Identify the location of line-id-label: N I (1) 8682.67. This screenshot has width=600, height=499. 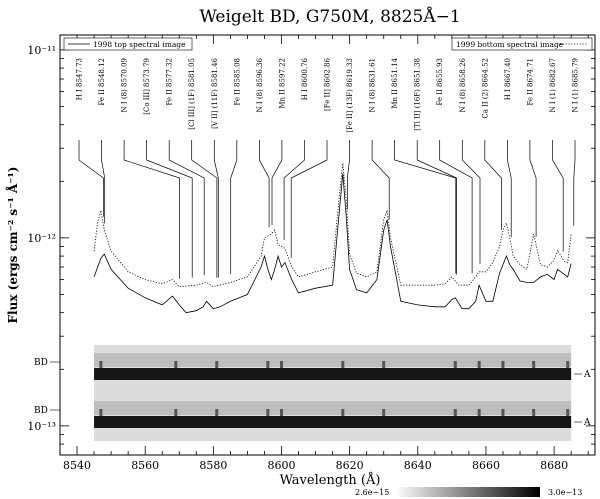
(553, 85).